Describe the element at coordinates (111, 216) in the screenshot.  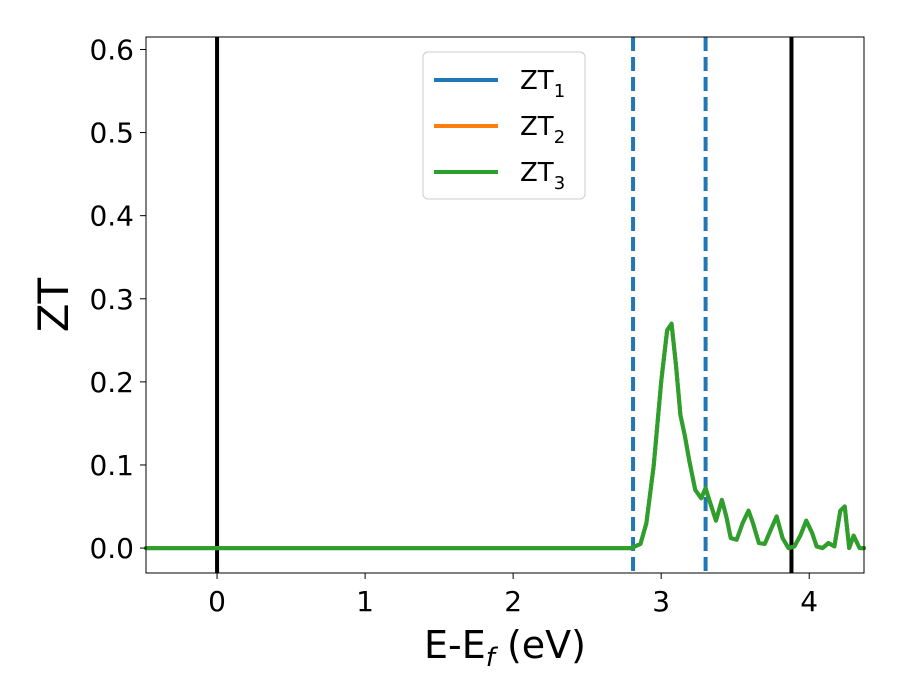
I see `y-tick-label: 0.4` at that location.